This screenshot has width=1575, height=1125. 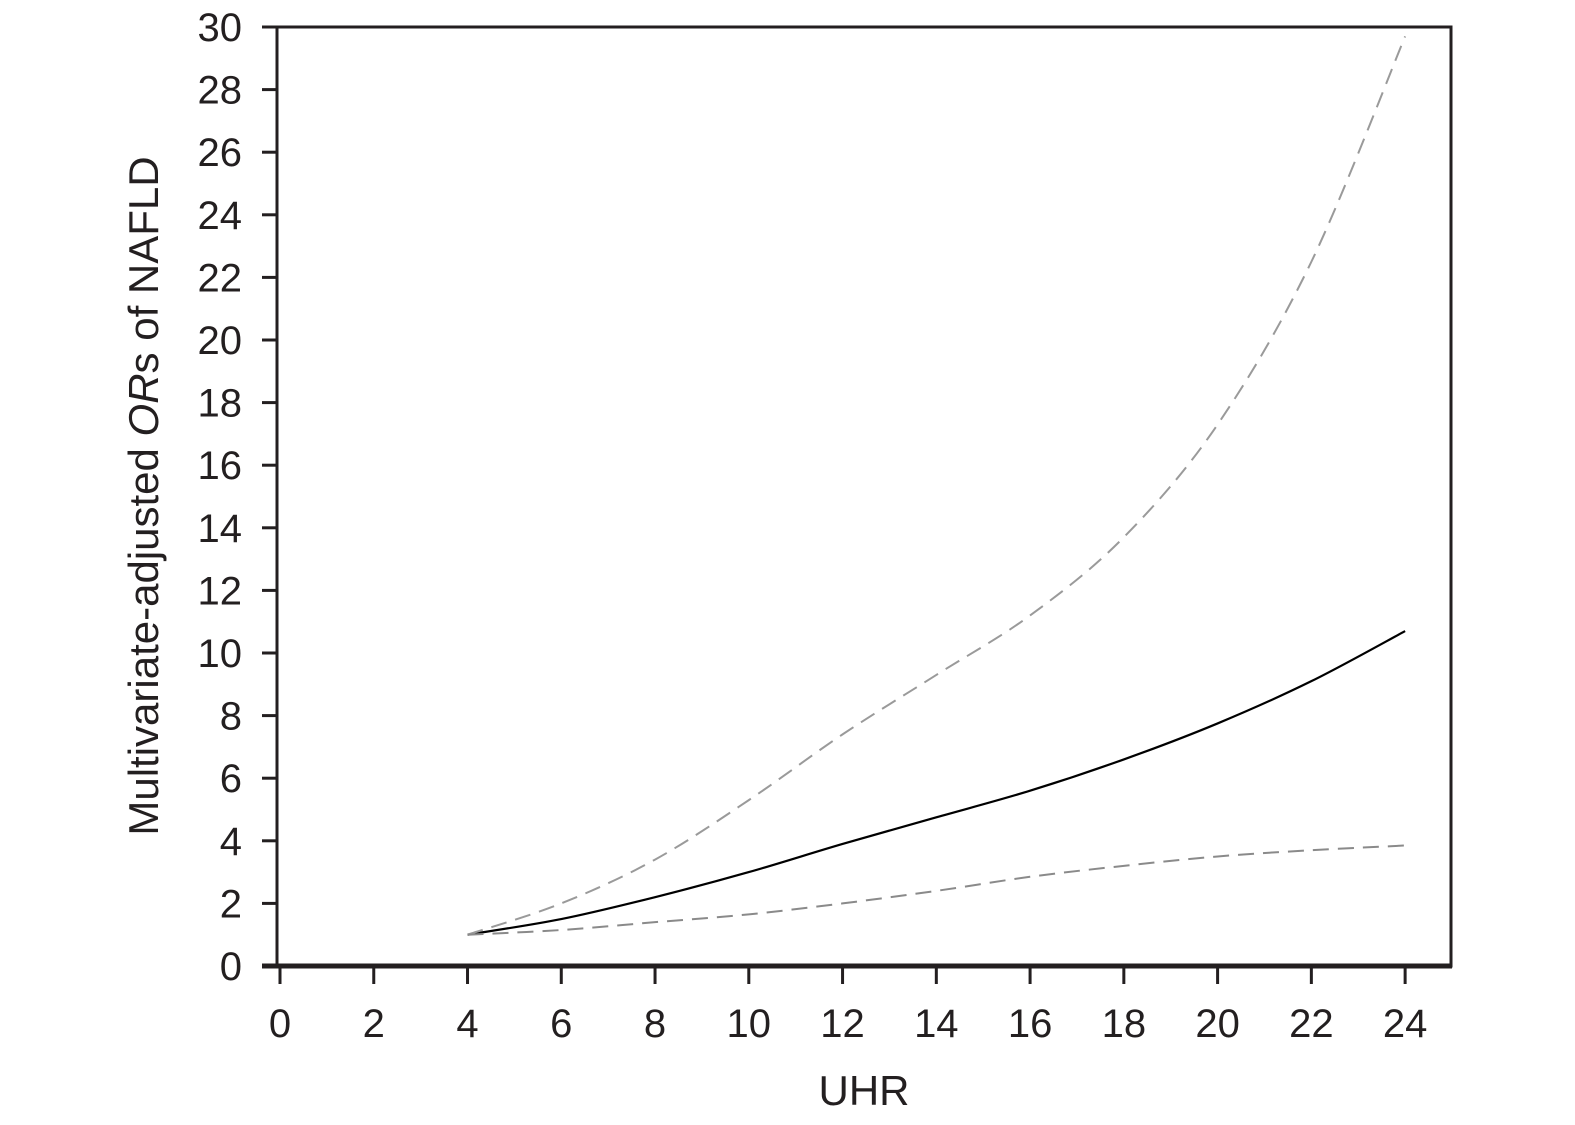 I want to click on y-axis-title: Multivariate-adjusted ORs of NAFLD, so click(x=143, y=495).